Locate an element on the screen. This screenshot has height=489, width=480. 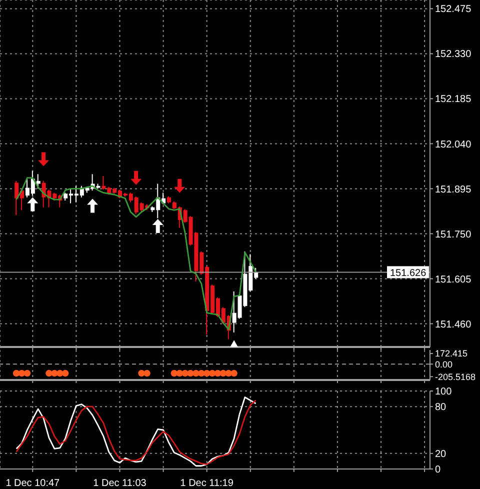
y-tick-label: 151.460 is located at coordinates (453, 324).